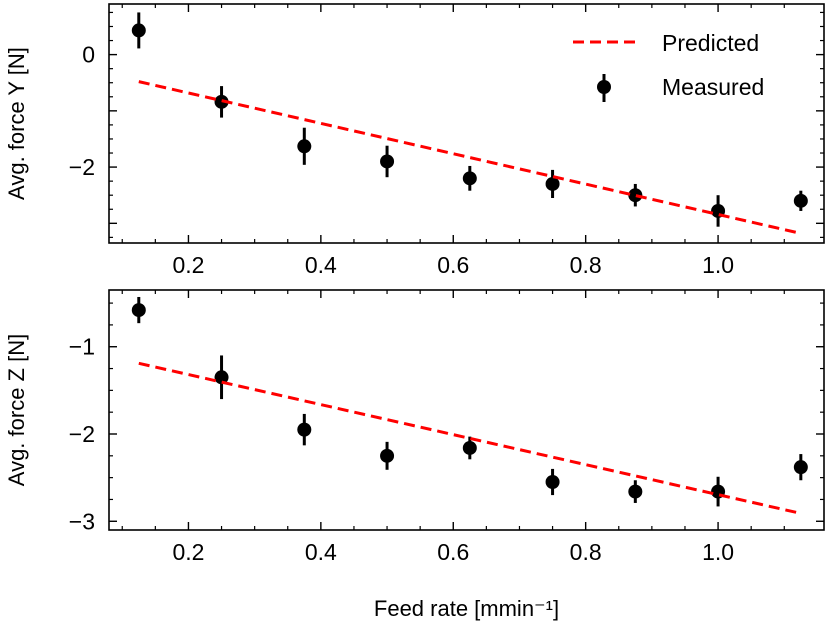 The width and height of the screenshot is (830, 630). Describe the element at coordinates (668, 66) in the screenshot. I see `legend: Predicted Measured` at that location.